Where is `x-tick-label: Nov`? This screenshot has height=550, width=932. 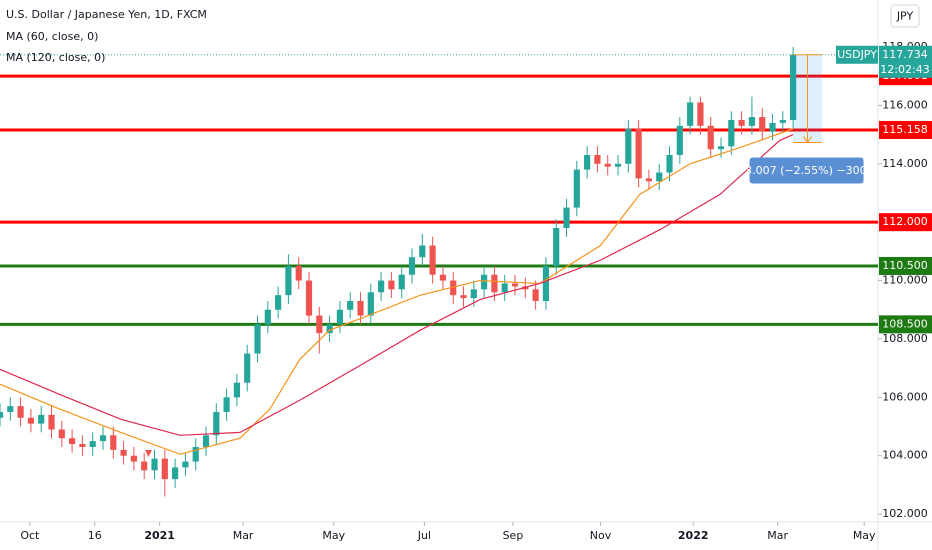 x-tick-label: Nov is located at coordinates (601, 535).